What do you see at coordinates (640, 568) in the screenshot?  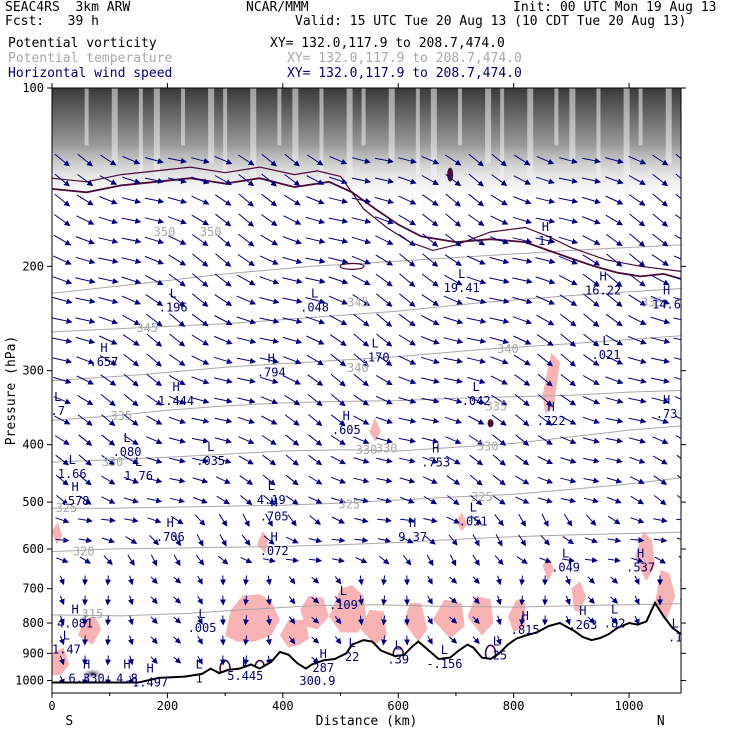 I see `pv-extremum-value: .537` at bounding box center [640, 568].